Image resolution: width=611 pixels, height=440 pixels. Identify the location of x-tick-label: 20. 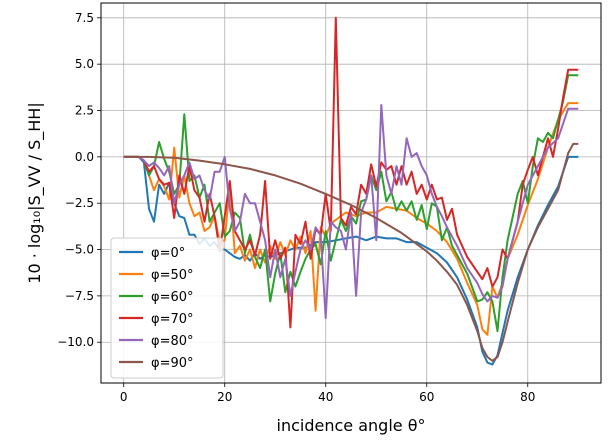
(224, 397).